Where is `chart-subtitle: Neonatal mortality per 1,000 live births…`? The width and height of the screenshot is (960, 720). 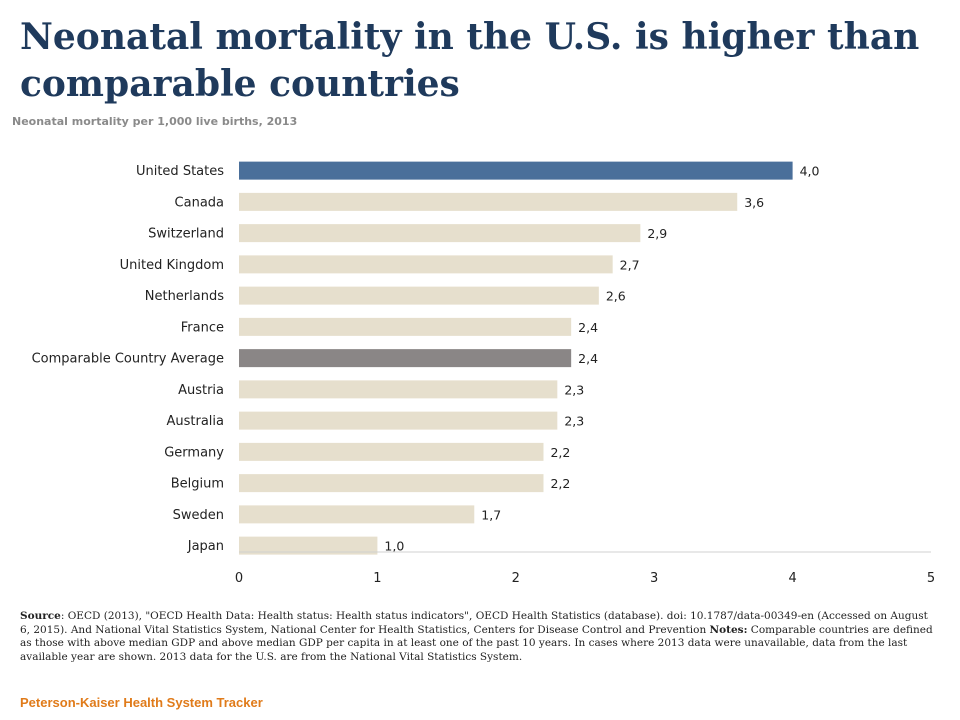 chart-subtitle: Neonatal mortality per 1,000 live births… is located at coordinates (155, 121).